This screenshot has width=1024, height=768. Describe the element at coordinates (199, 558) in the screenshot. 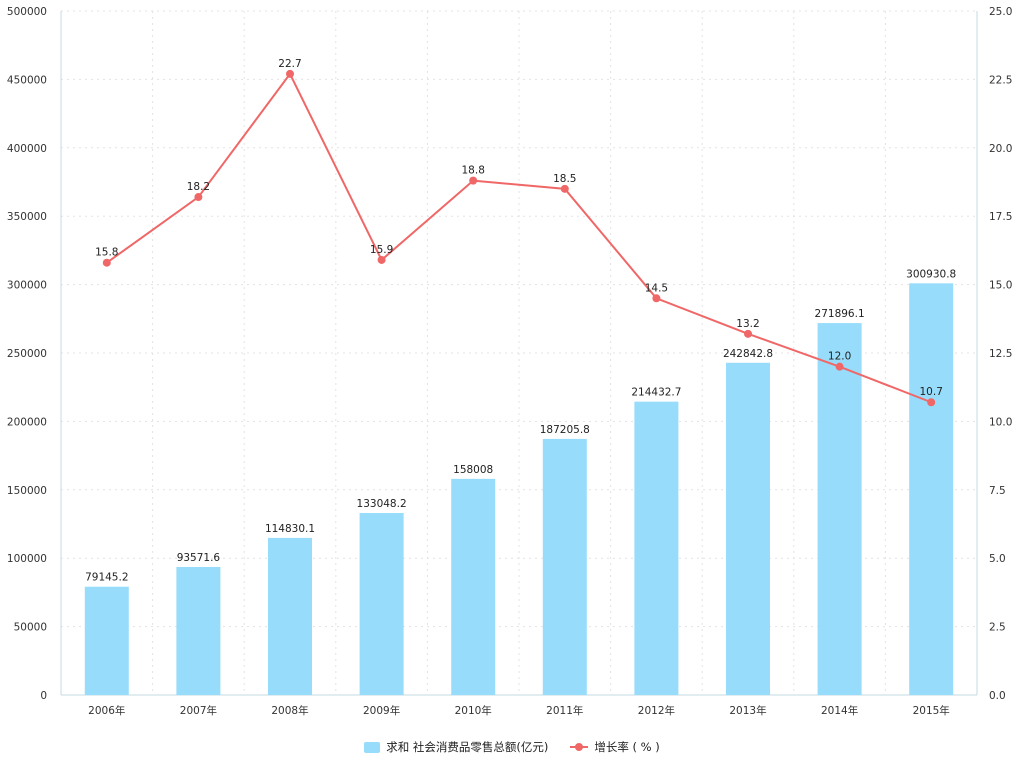

I see `bar-value-label: 93571.6` at that location.